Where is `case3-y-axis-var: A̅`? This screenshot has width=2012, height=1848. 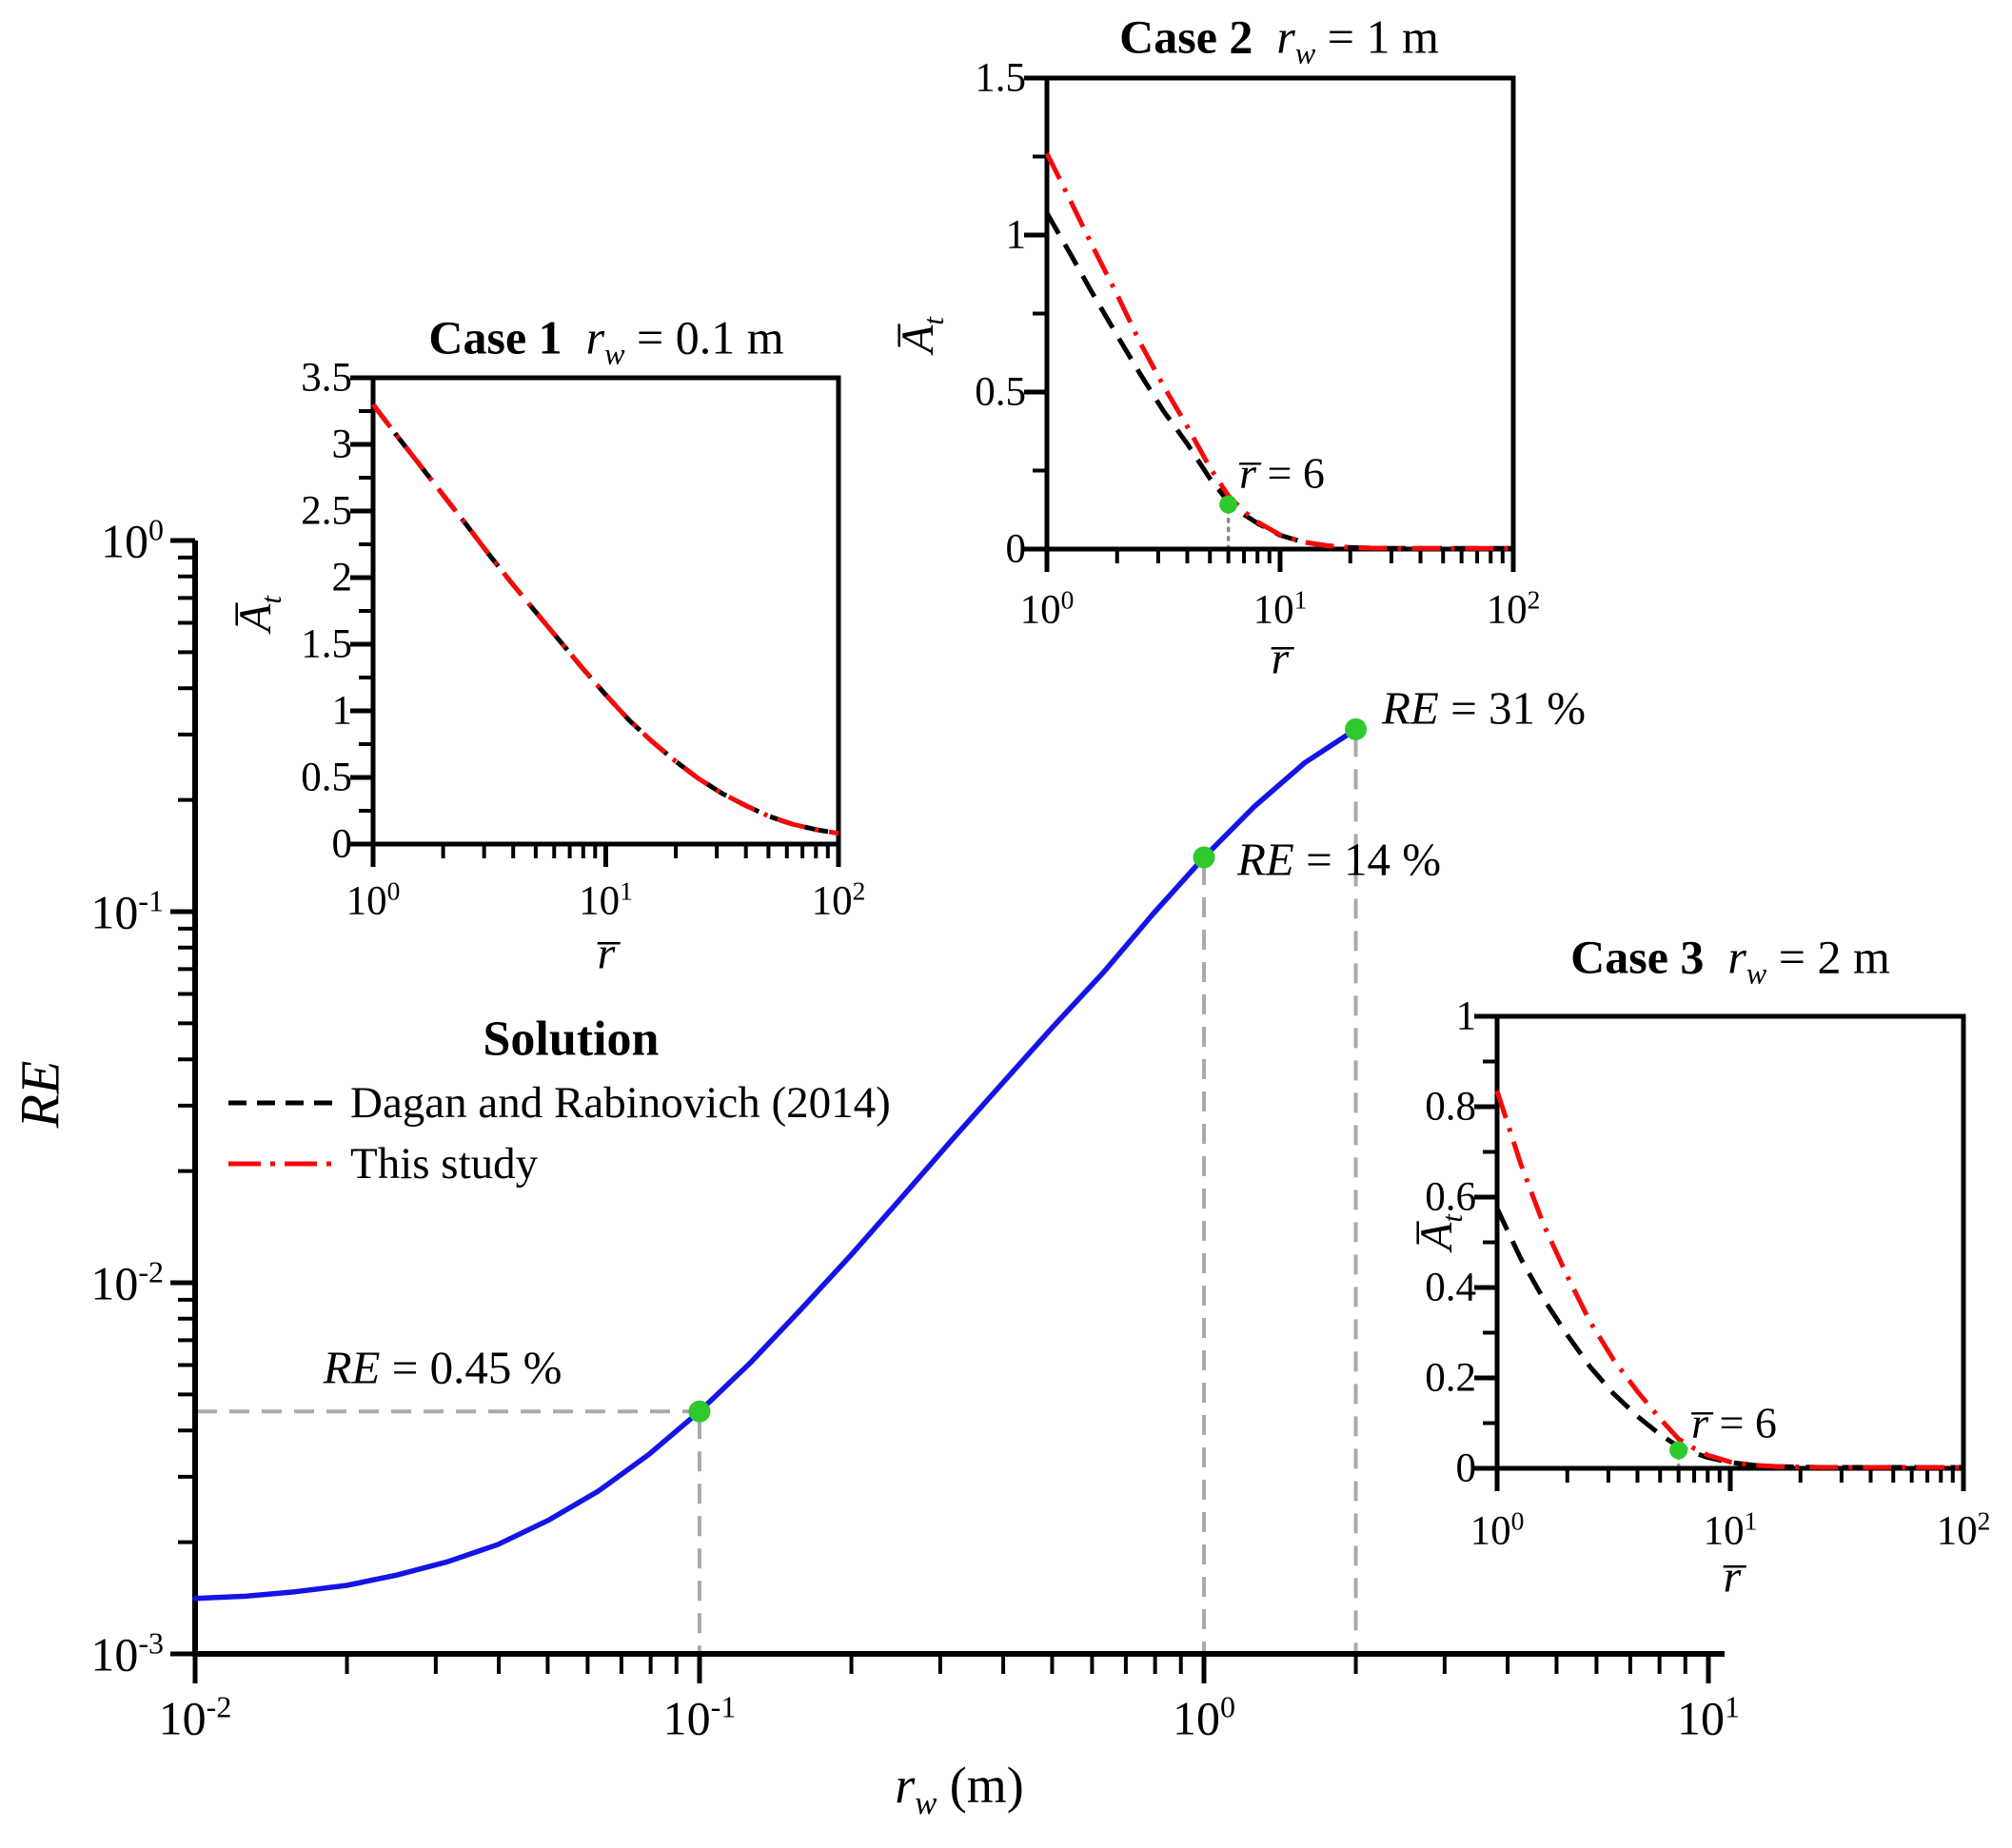
case3-y-axis-var: A̅ is located at coordinates (1437, 1236).